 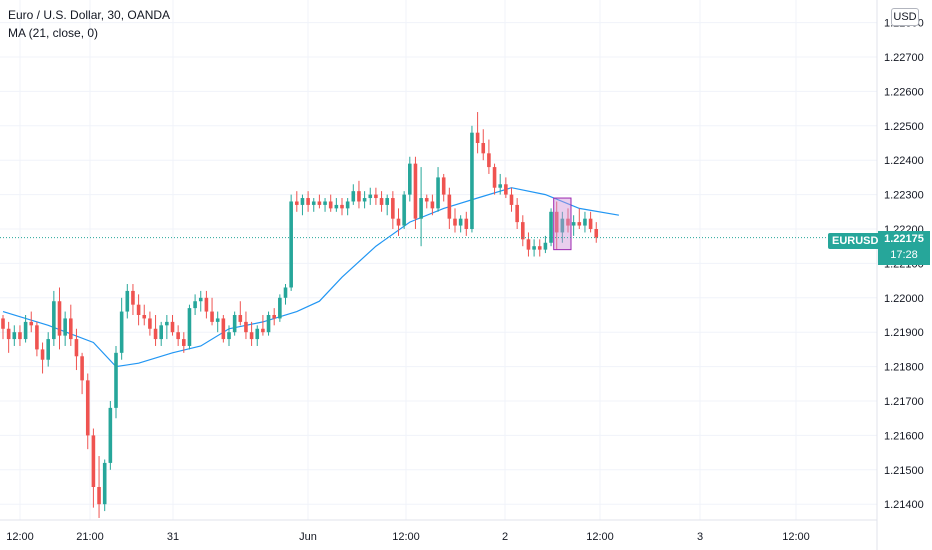 What do you see at coordinates (700, 537) in the screenshot?
I see `x-tick-label: 3` at bounding box center [700, 537].